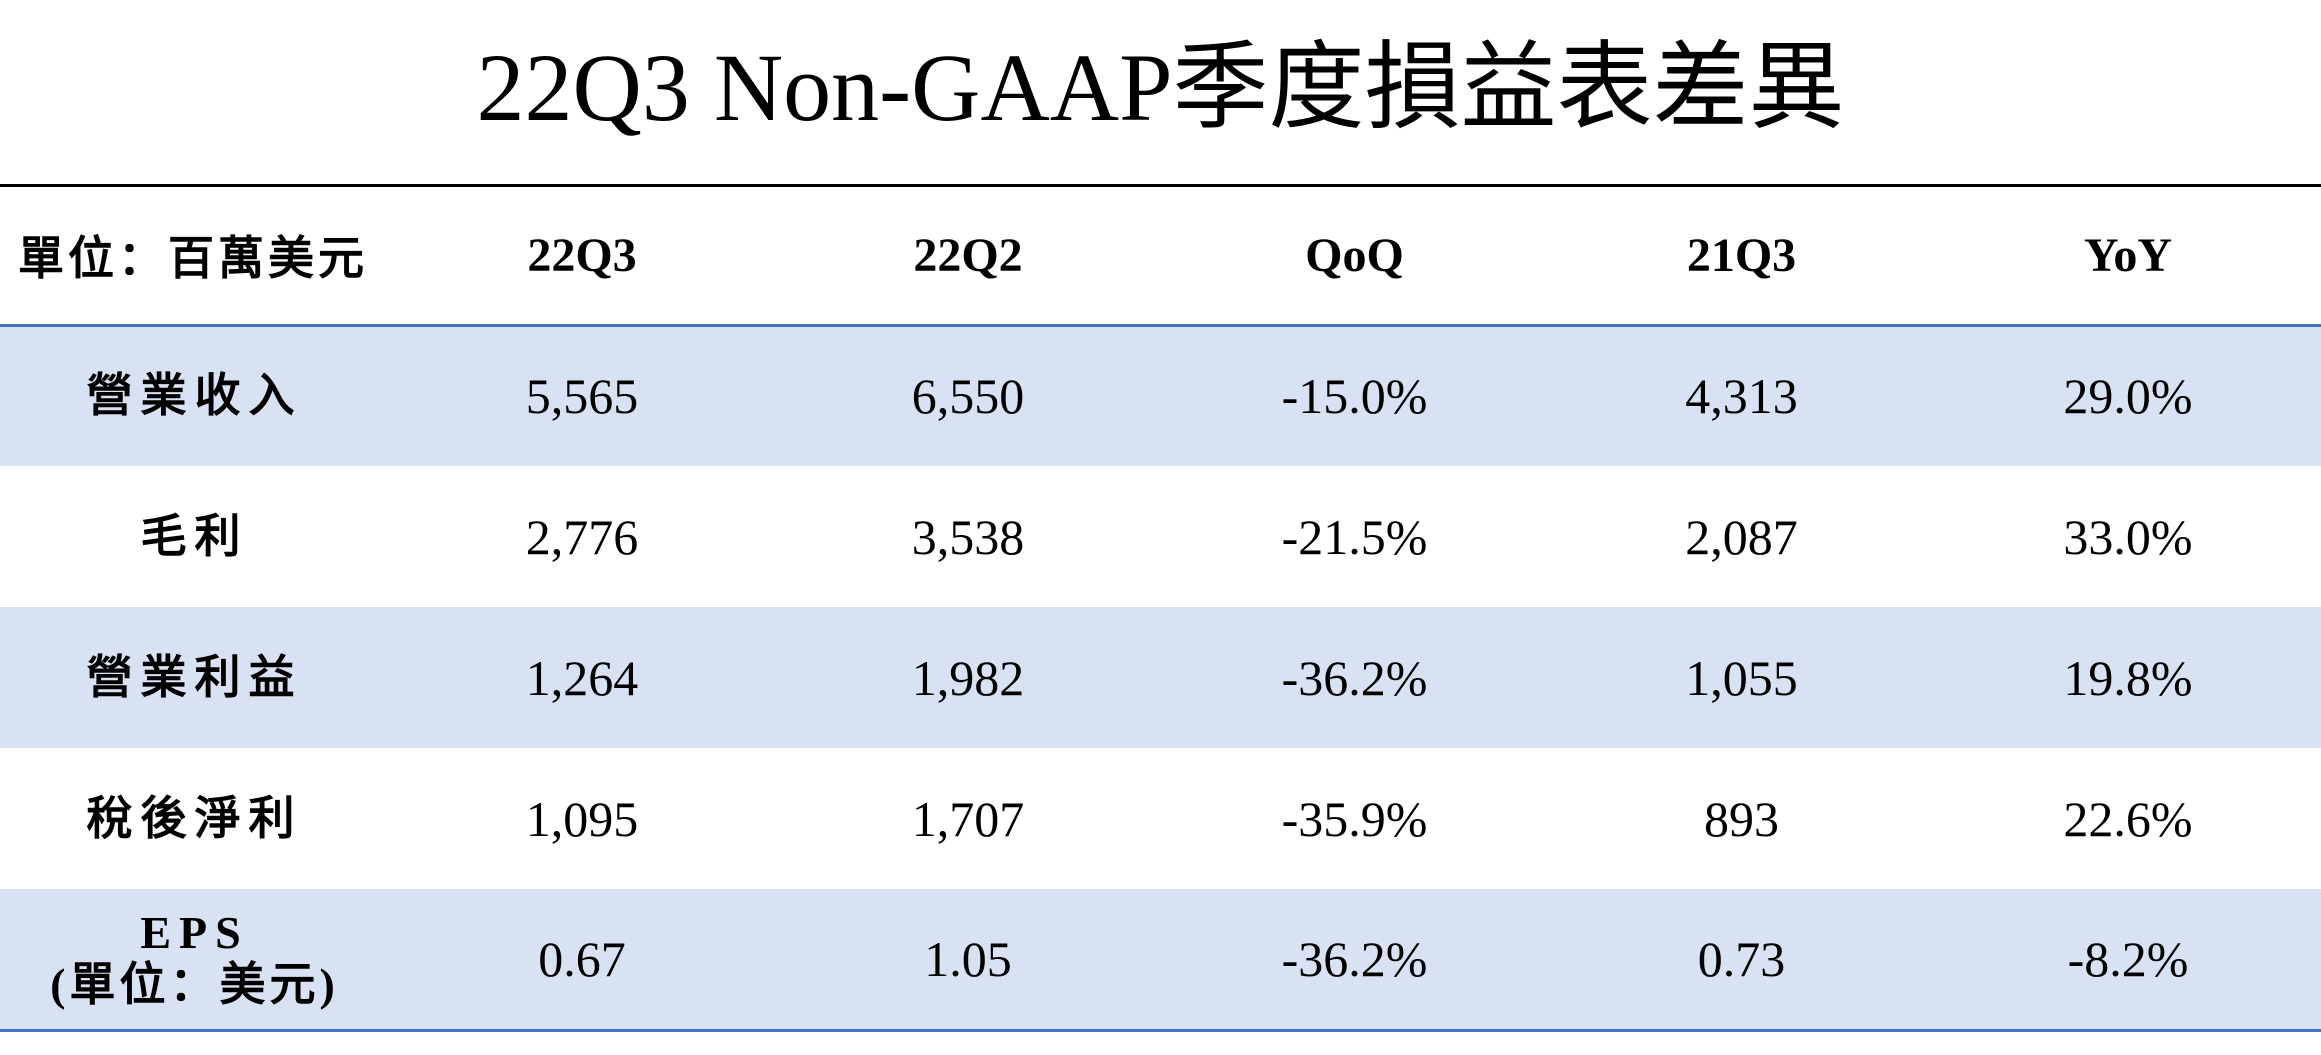  What do you see at coordinates (968, 257) in the screenshot?
I see `column-header-22q2: 22Q2` at bounding box center [968, 257].